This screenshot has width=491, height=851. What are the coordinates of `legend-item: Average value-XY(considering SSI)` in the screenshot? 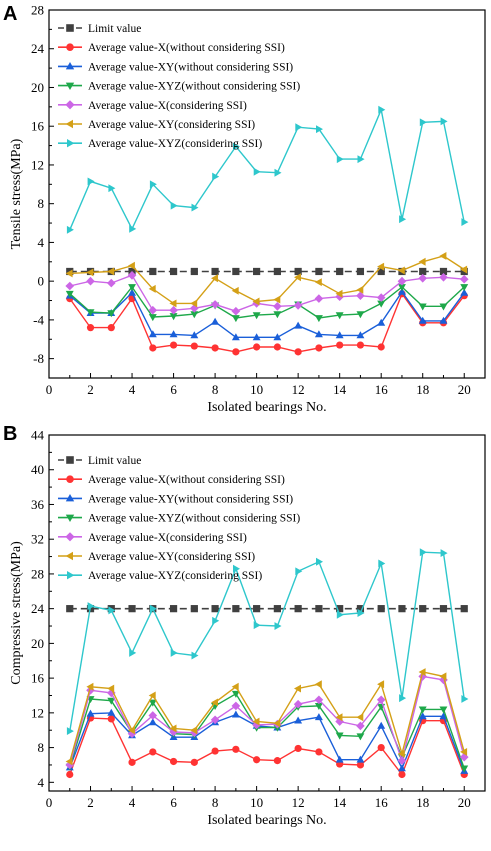 It's located at (156, 557).